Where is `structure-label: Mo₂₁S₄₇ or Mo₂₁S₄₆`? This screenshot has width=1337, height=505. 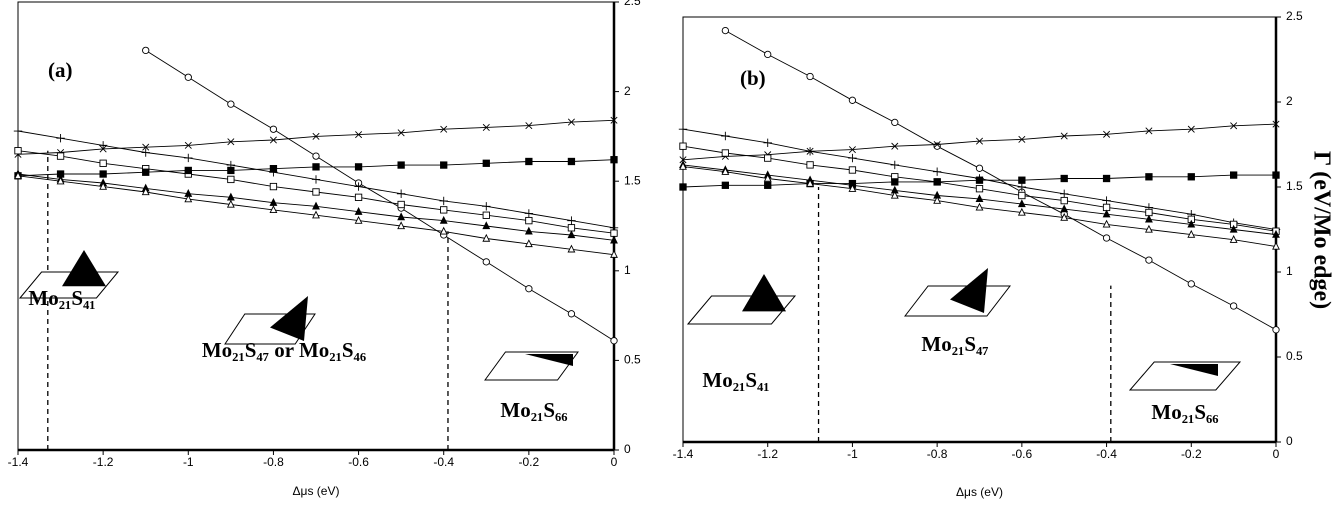
structure-label: Mo₂₁S₄₇ or Mo₂₁S₄₆ is located at coordinates (284, 350).